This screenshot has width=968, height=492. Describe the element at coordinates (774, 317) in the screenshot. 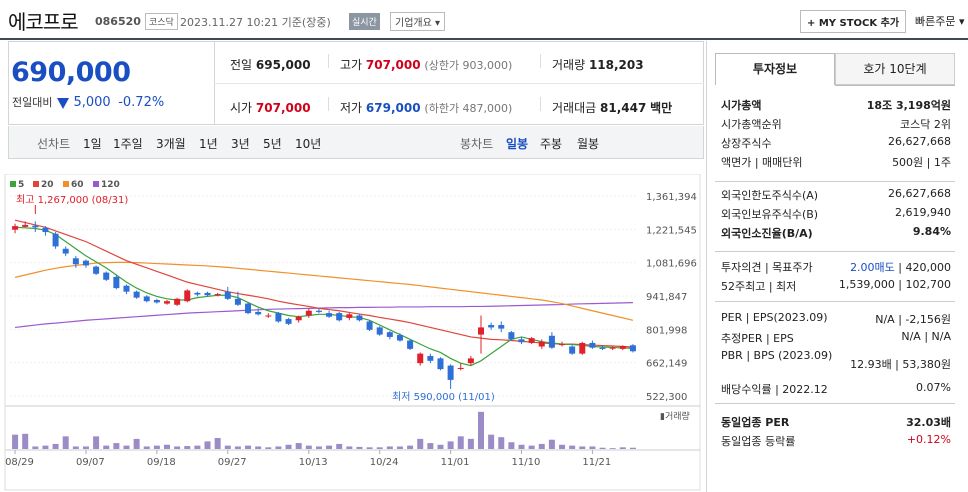

I see `per-label: PER | EPS(2023.09)` at that location.